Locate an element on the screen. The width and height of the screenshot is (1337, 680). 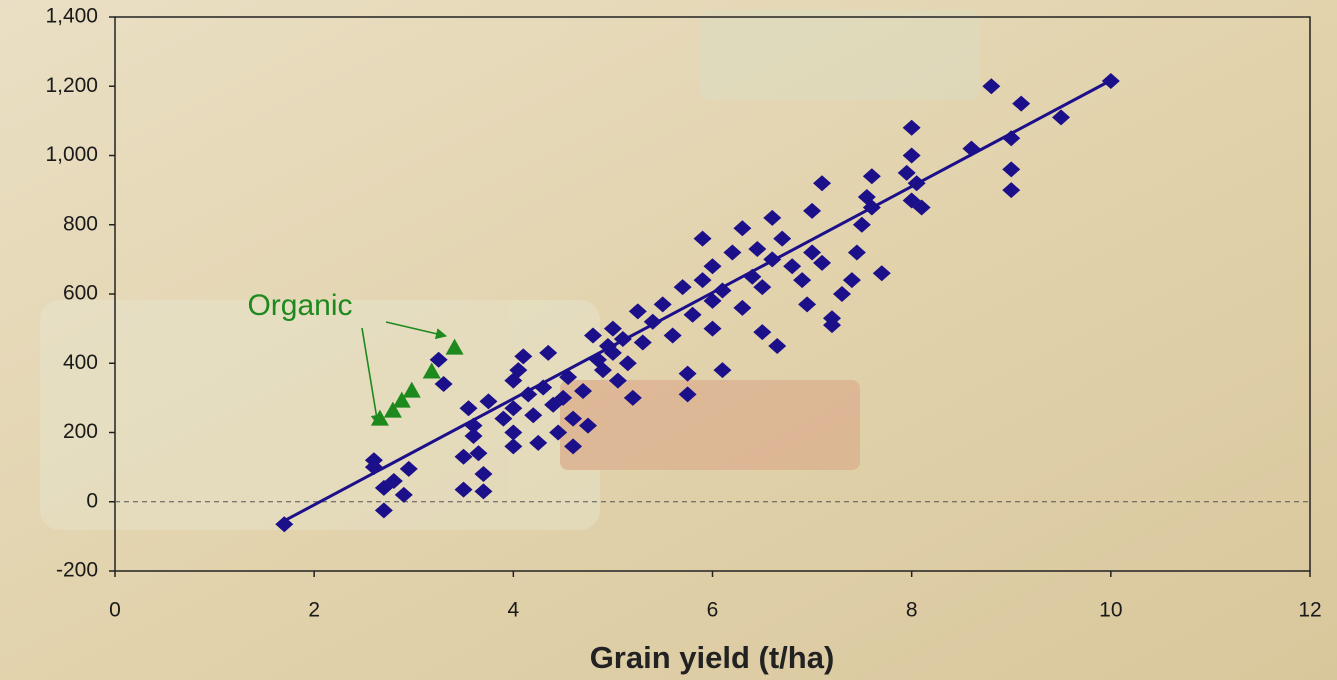
annotation: Organic is located at coordinates (299, 305).